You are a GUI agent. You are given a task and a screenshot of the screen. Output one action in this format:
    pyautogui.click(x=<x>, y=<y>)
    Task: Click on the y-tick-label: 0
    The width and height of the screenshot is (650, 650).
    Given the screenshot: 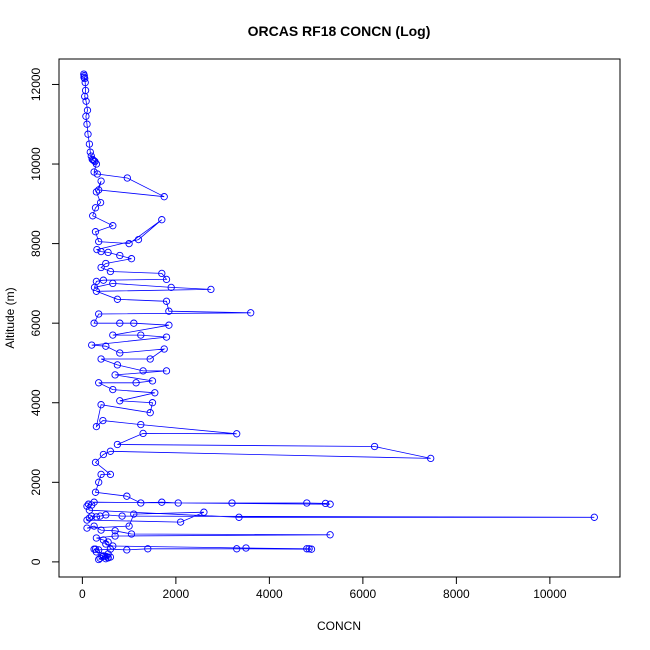 What is the action you would take?
    pyautogui.click(x=36, y=561)
    